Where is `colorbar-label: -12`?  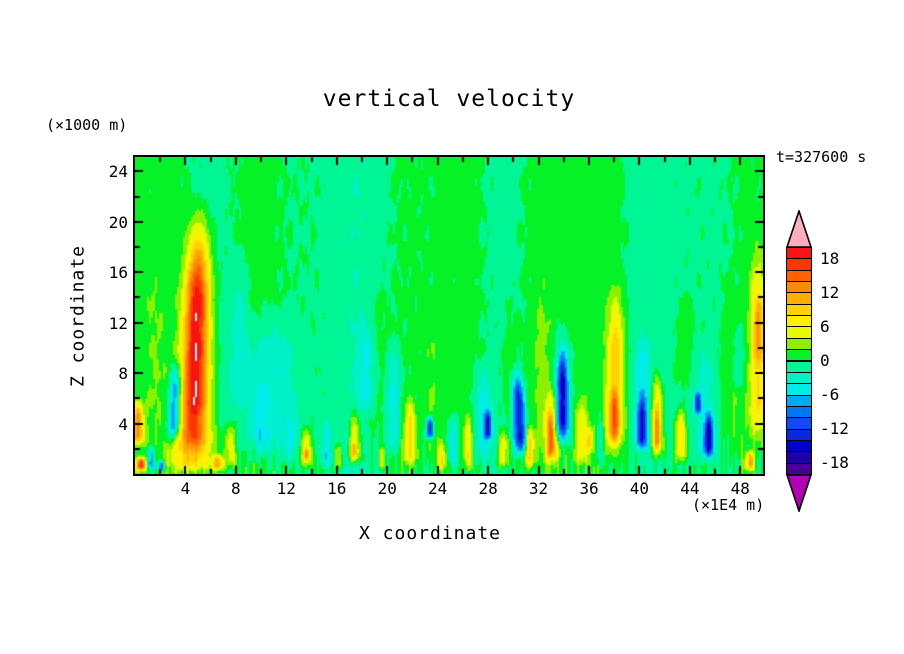 colorbar-label: -12 is located at coordinates (834, 429).